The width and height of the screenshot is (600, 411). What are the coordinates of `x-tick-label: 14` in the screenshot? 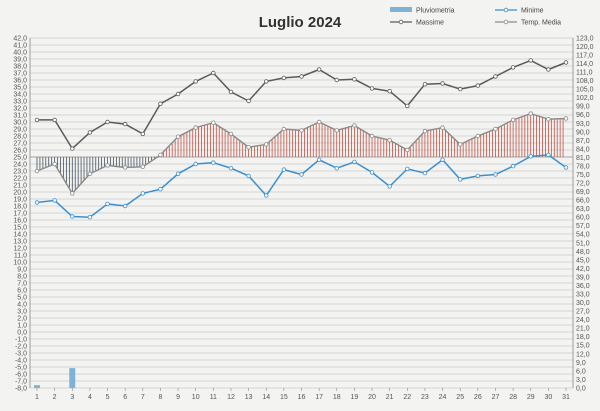 It's located at (266, 397).